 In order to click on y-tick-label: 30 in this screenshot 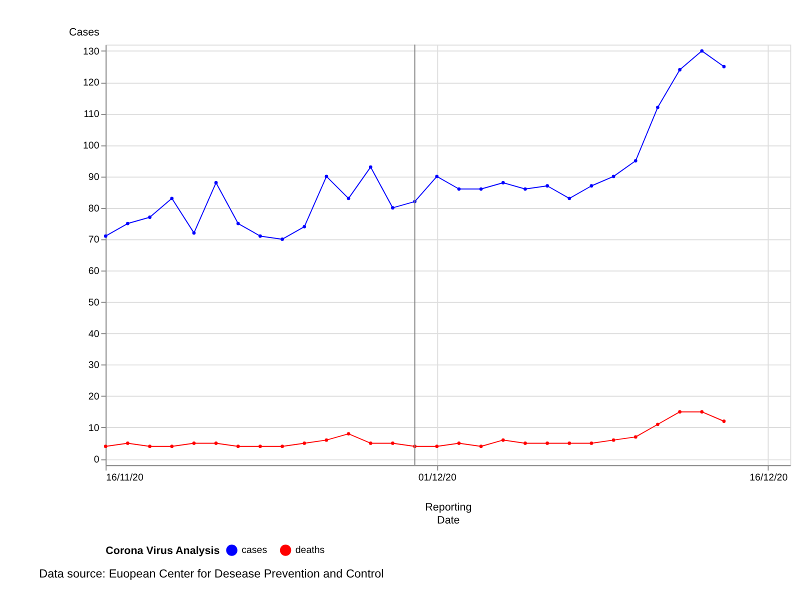, I will do `click(94, 366)`.